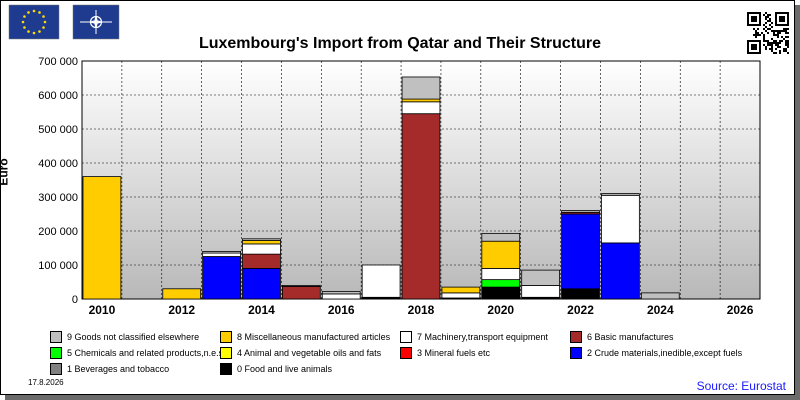  Describe the element at coordinates (741, 386) in the screenshot. I see `source-label: Source: Eurostat` at that location.